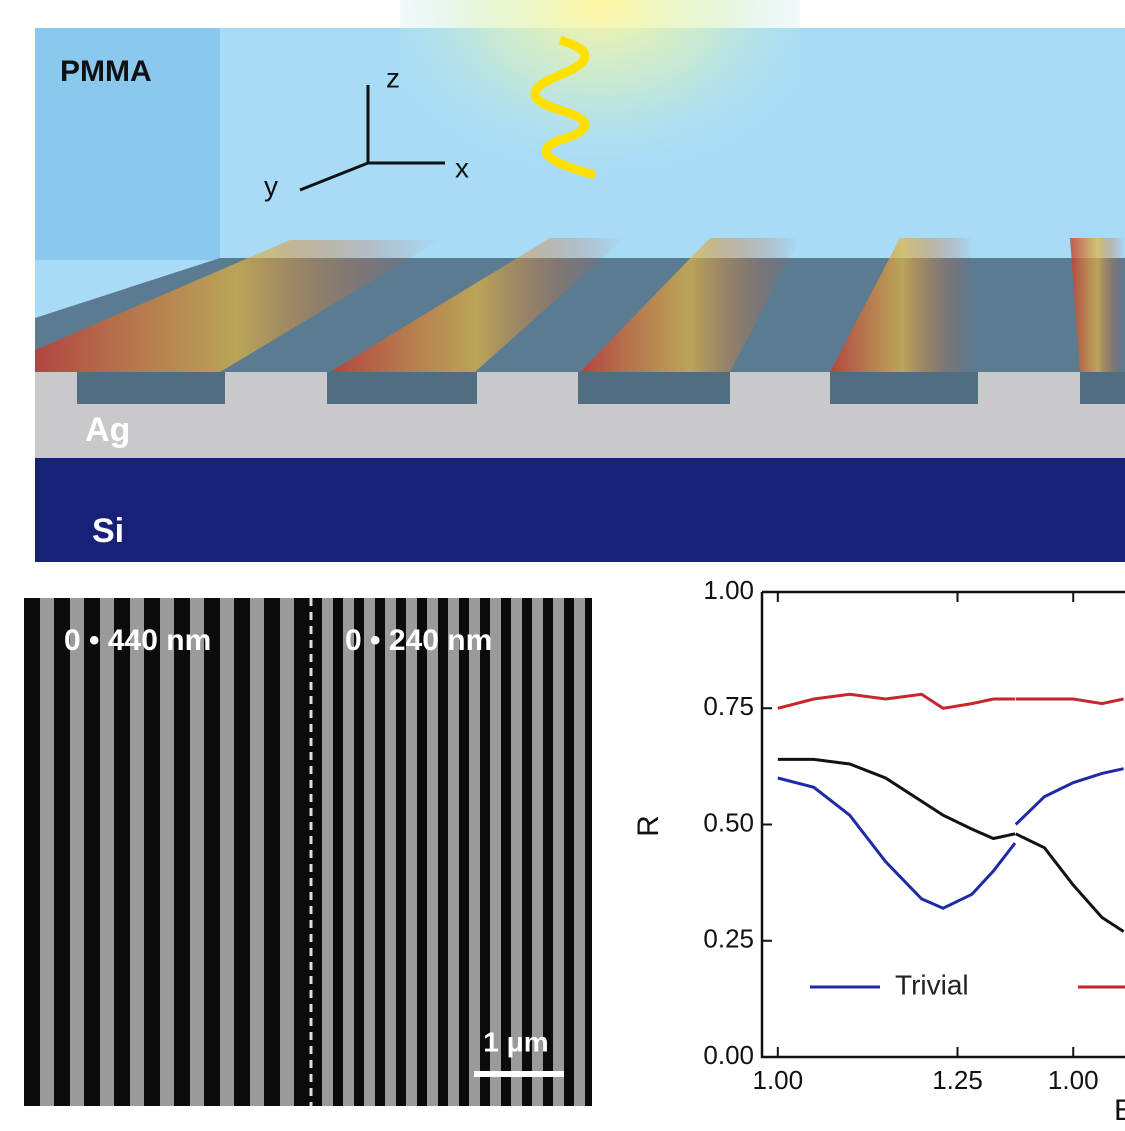 The height and width of the screenshot is (1131, 1125). I want to click on y-tick-label: 0.50, so click(728, 822).